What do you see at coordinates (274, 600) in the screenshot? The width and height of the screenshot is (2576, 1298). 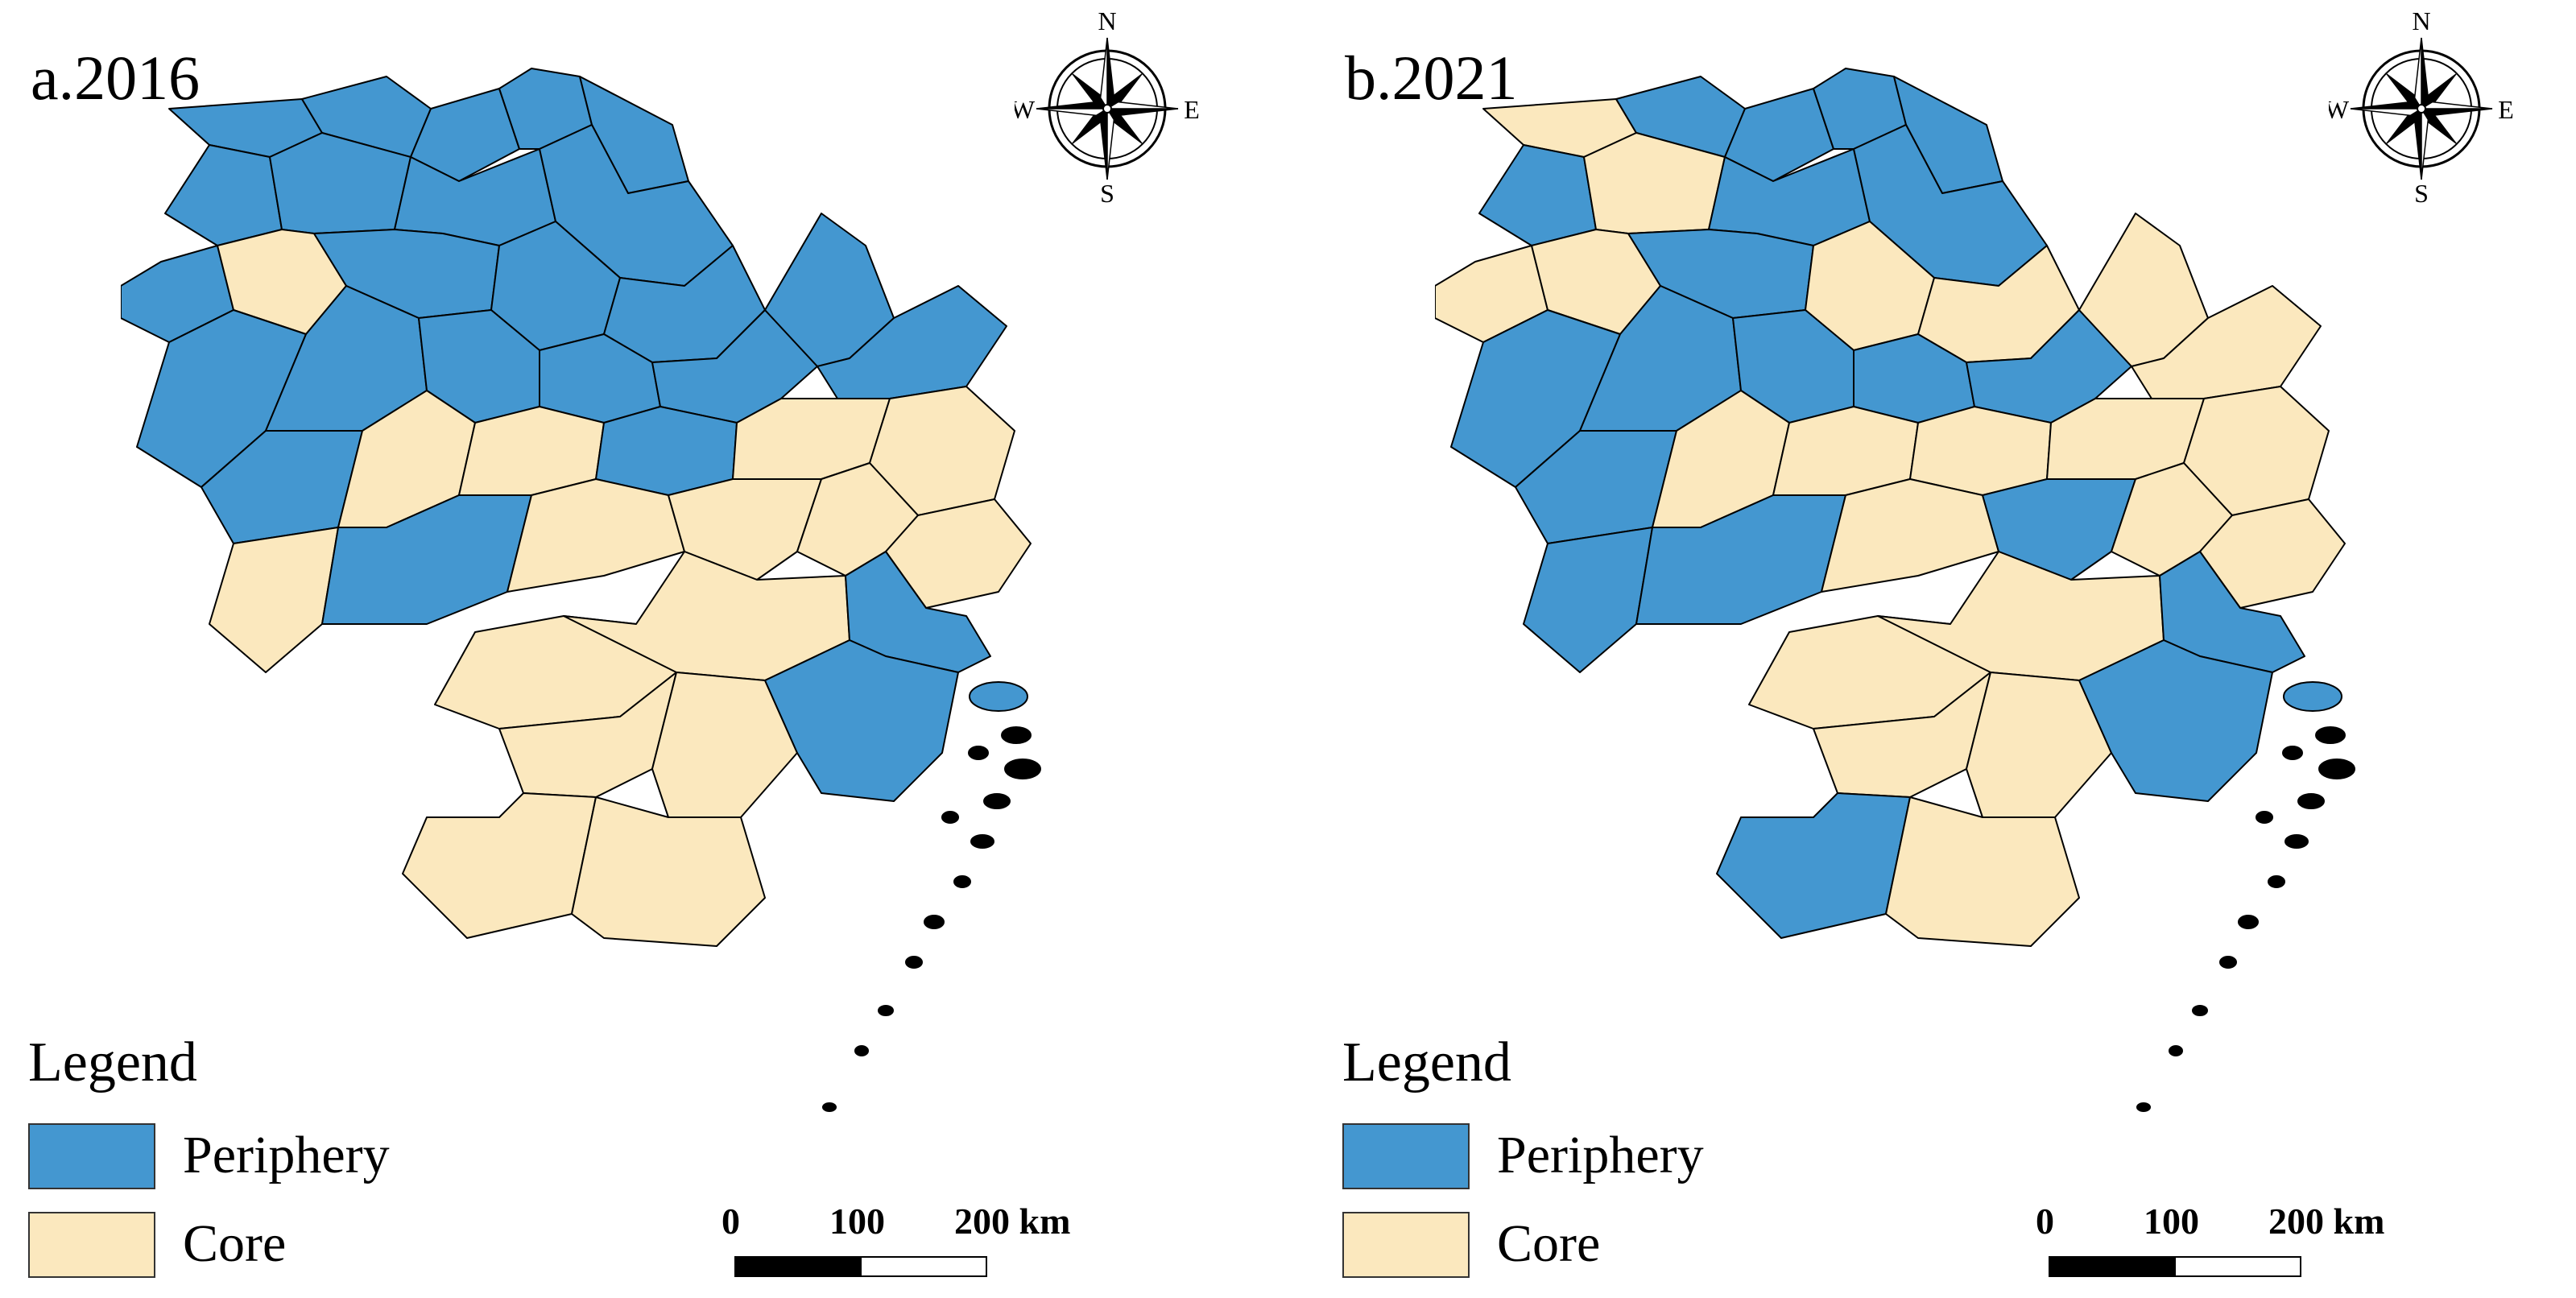 I see `region-r28-core` at bounding box center [274, 600].